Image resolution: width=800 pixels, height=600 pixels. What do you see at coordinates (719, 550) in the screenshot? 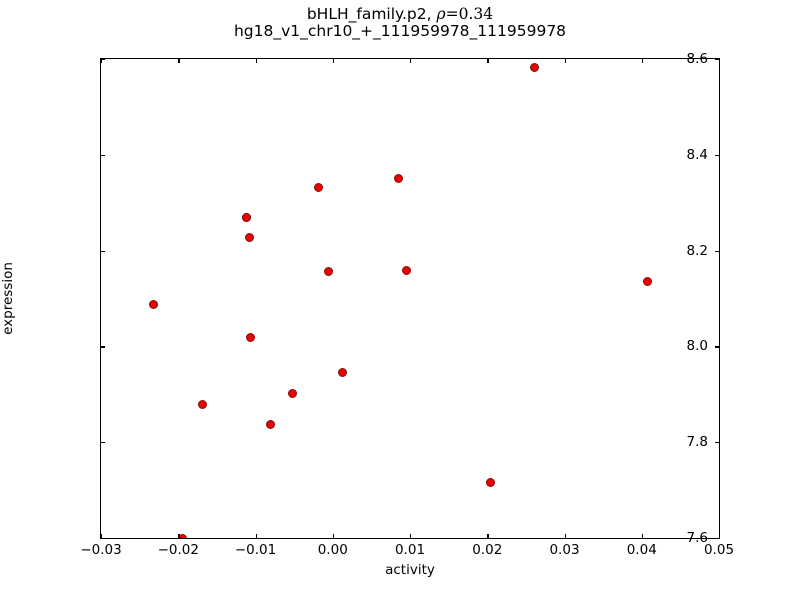
I see `x-axis-tick-label: 0.05` at bounding box center [719, 550].